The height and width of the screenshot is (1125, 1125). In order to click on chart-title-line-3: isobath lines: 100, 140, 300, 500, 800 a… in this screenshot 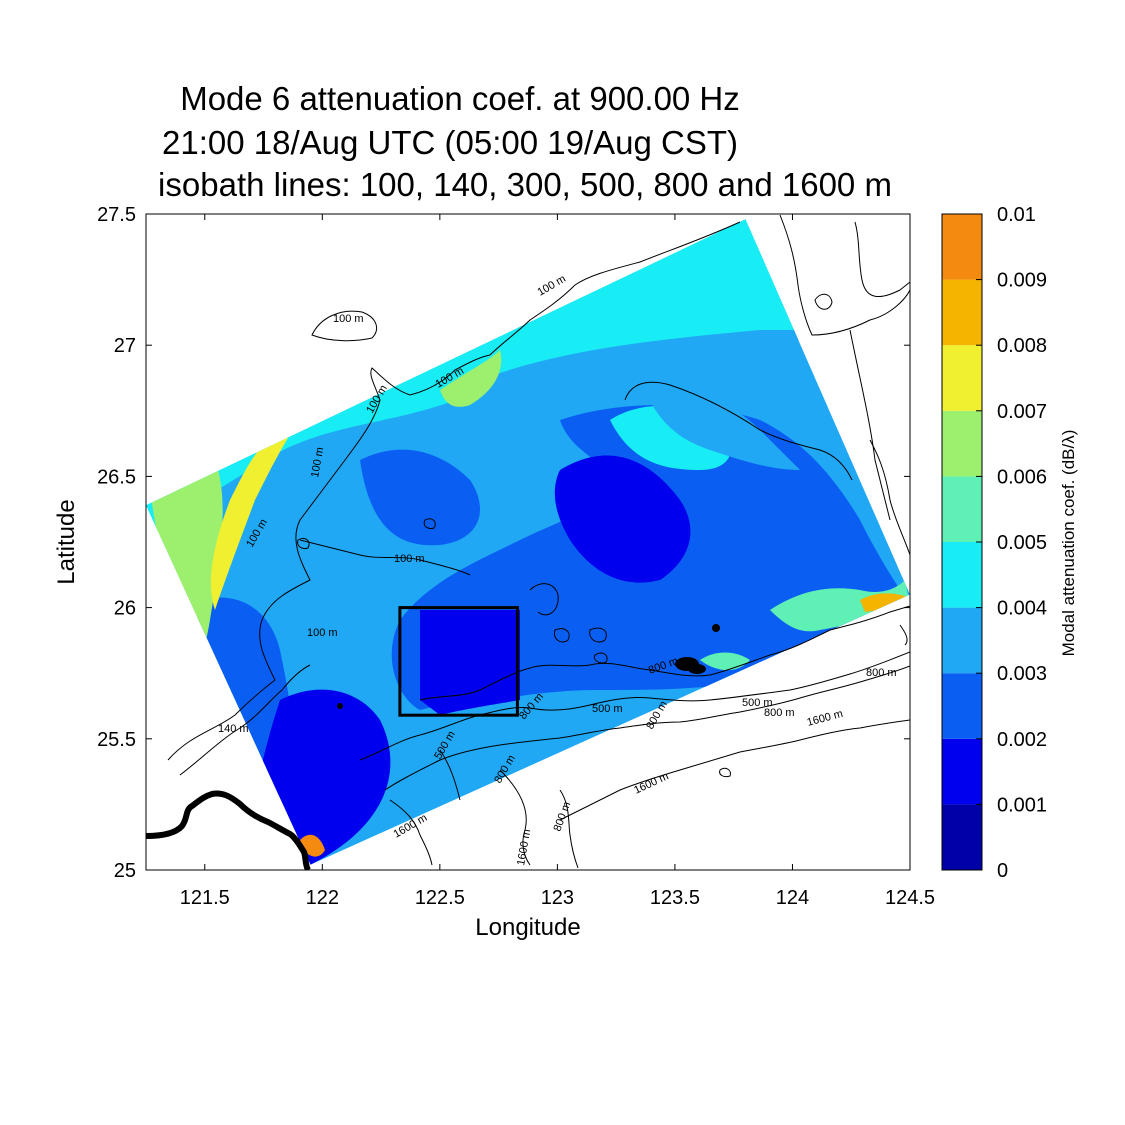, I will do `click(525, 184)`.